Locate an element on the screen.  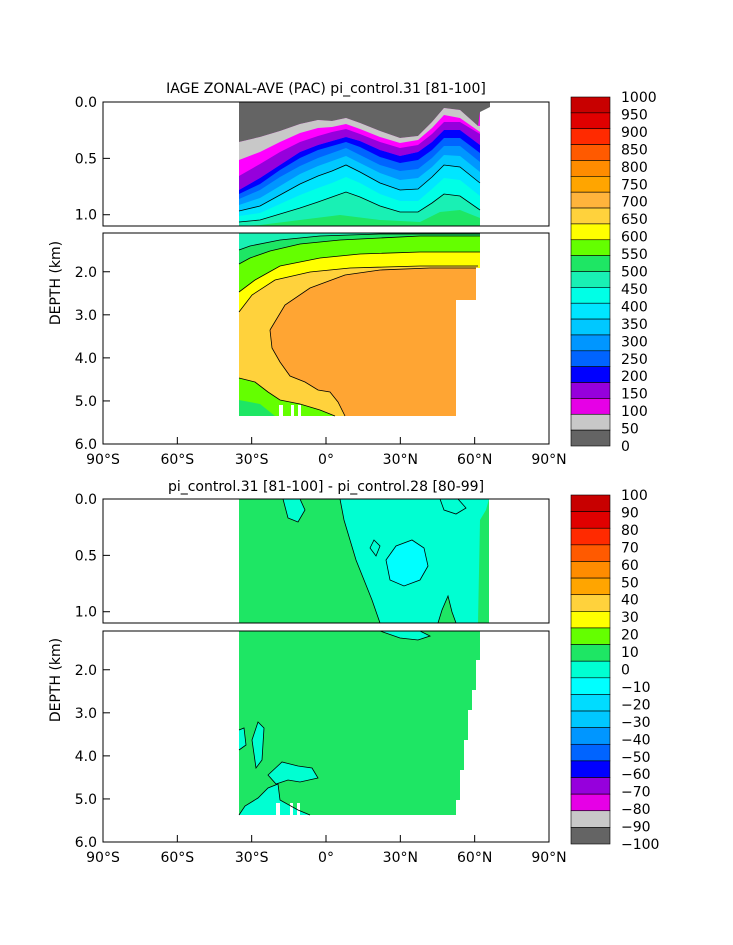
y-tick-label: 3.0 is located at coordinates (86, 316).